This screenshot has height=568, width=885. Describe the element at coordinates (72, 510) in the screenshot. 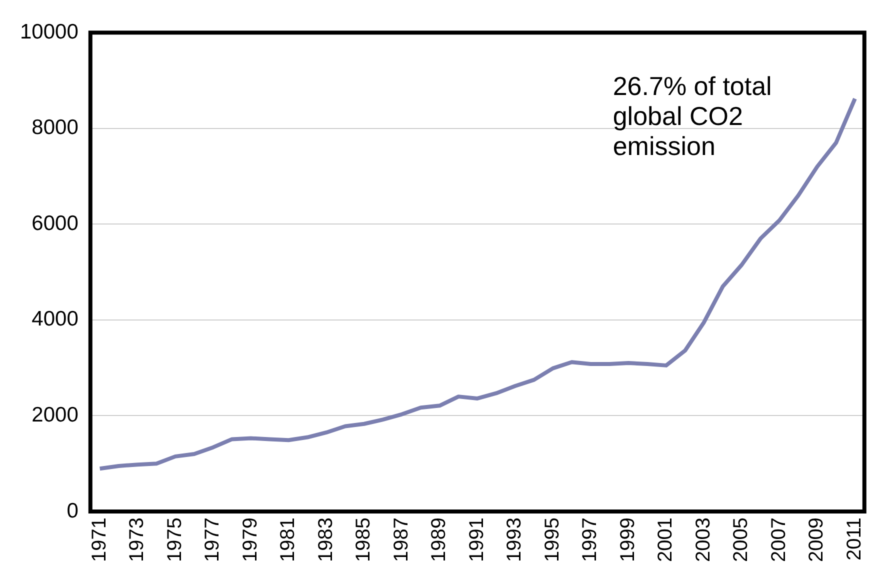

I see `y-tick-label: 0` at that location.